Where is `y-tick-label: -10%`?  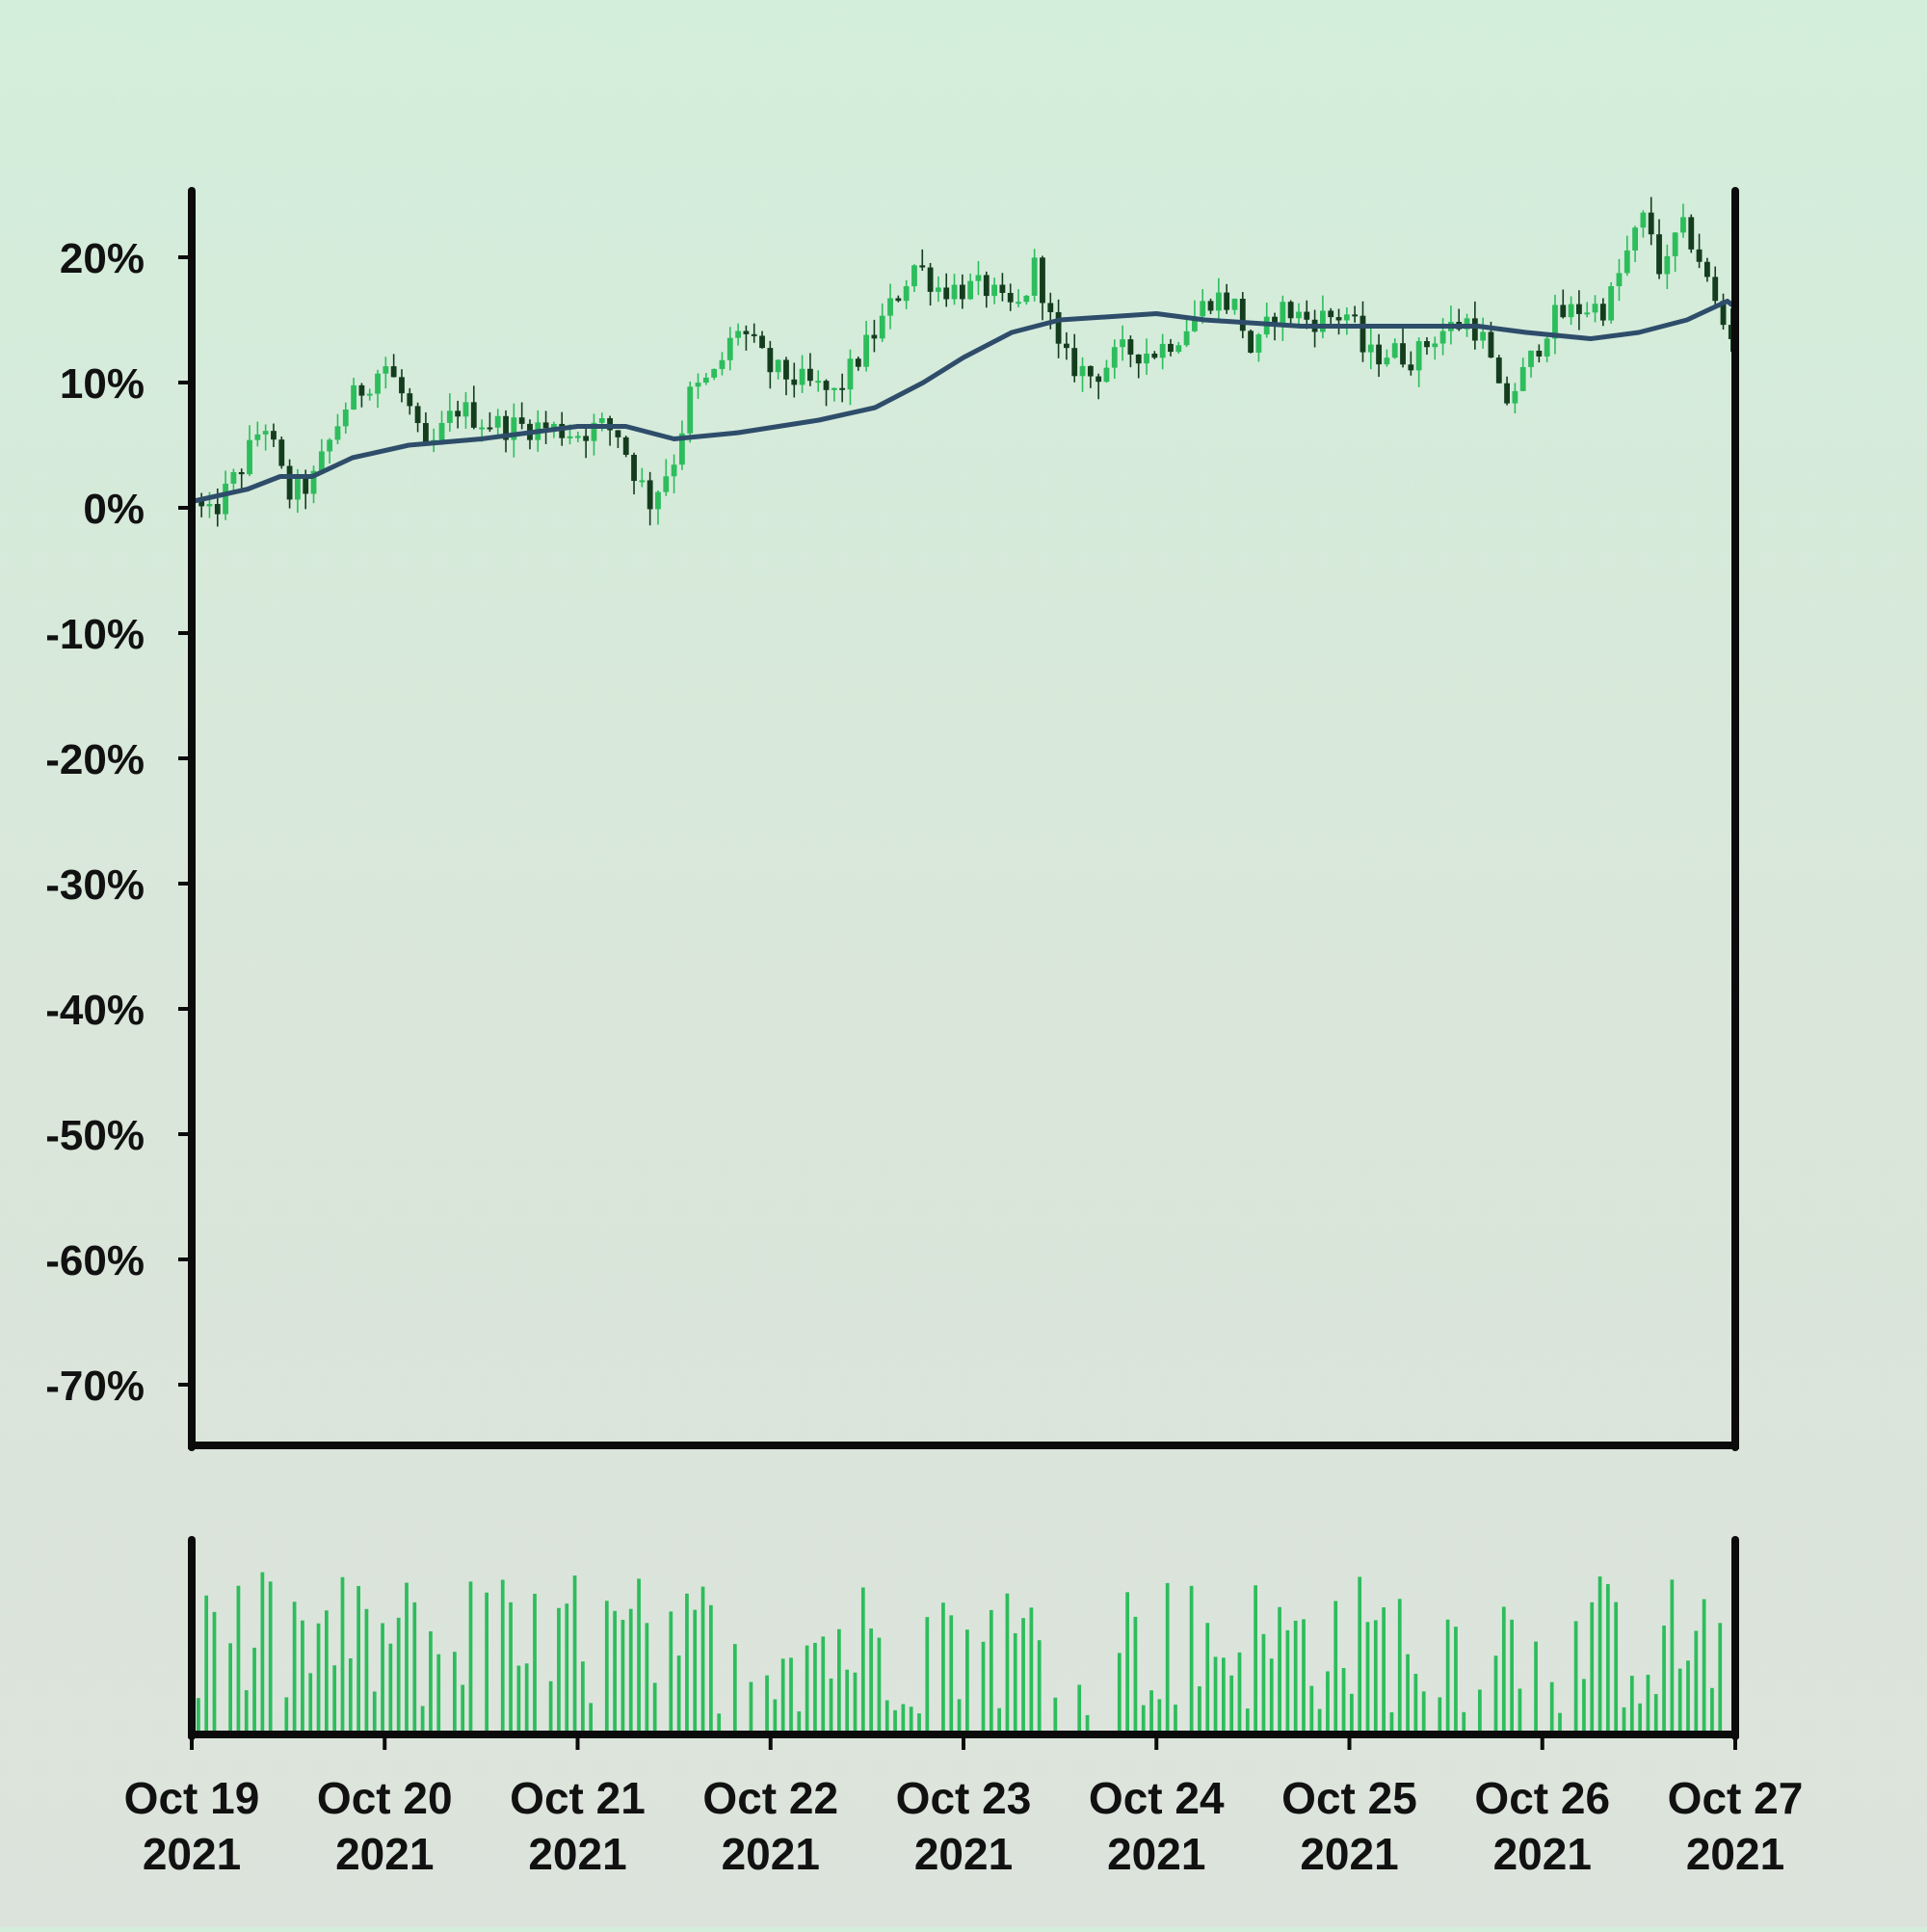 y-tick-label: -10% is located at coordinates (95, 634).